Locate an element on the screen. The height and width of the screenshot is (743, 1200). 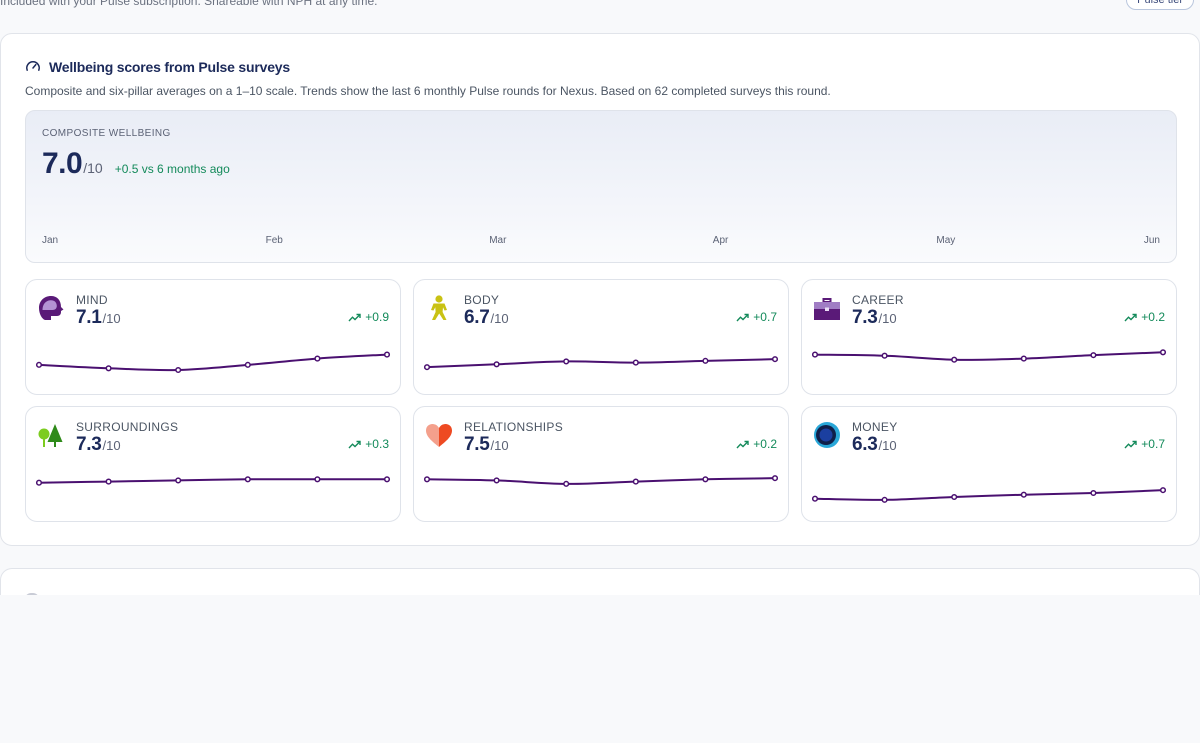
pillar-name: MIND is located at coordinates (92, 300).